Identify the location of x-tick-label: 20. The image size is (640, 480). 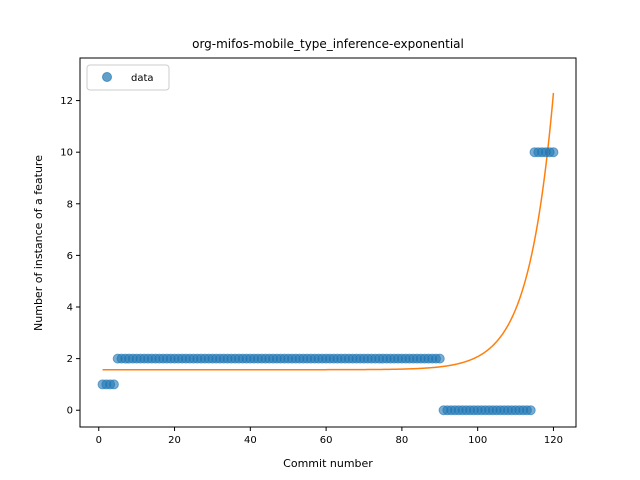
(174, 440).